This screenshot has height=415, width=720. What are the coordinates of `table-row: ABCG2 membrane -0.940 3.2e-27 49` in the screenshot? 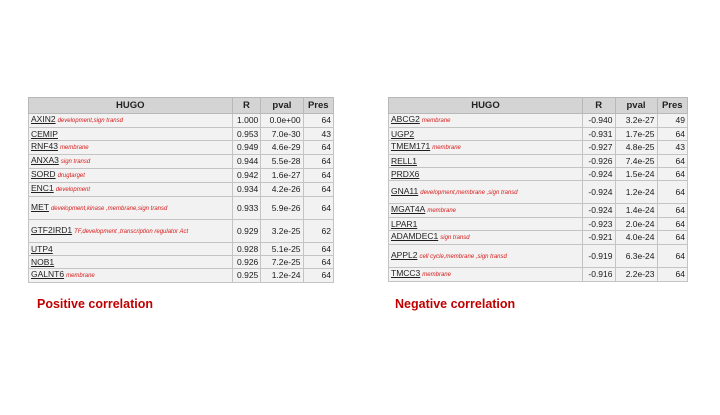 It's located at (538, 120).